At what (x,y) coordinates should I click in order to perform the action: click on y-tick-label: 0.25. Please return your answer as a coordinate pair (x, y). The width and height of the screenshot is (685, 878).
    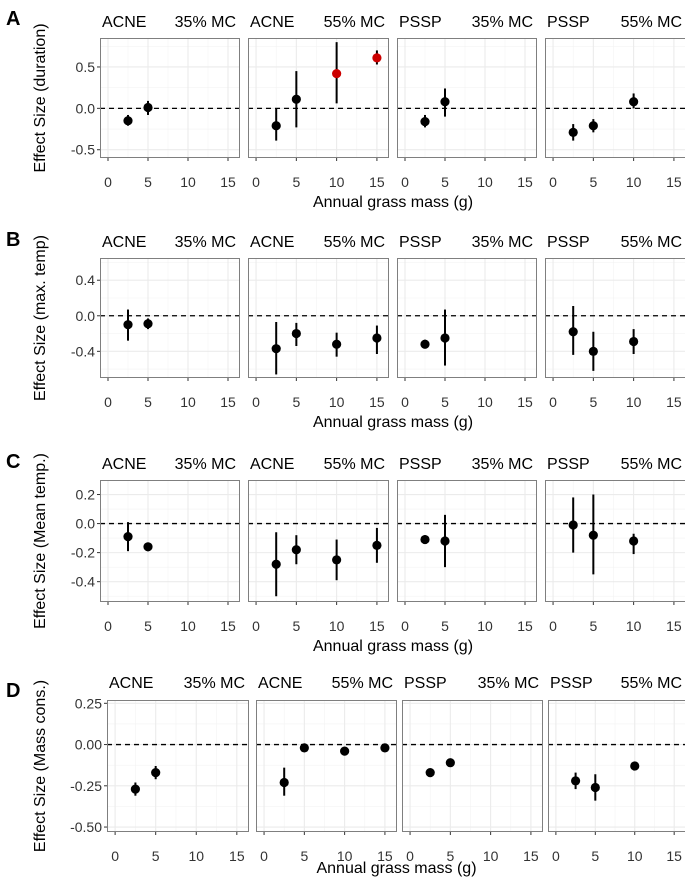
    Looking at the image, I should click on (88, 703).